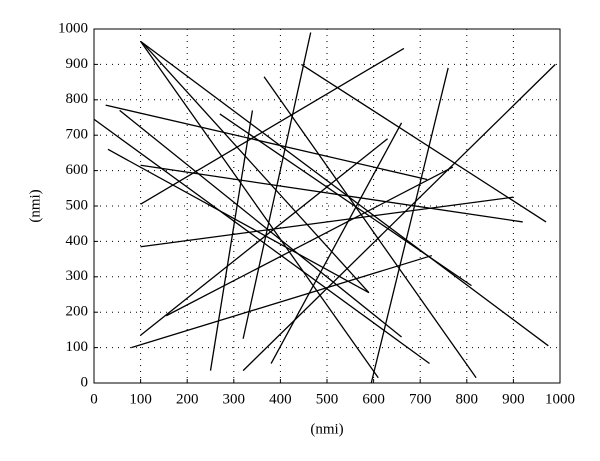  What do you see at coordinates (77, 347) in the screenshot?
I see `y-tick-label: 100` at bounding box center [77, 347].